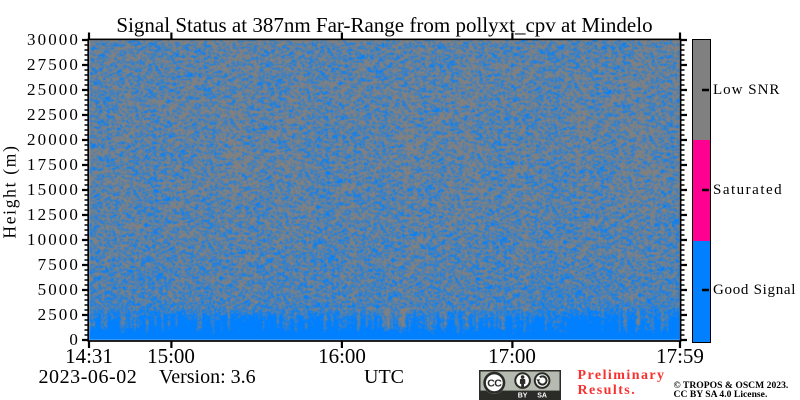  I want to click on svg-text: SA, so click(542, 395).